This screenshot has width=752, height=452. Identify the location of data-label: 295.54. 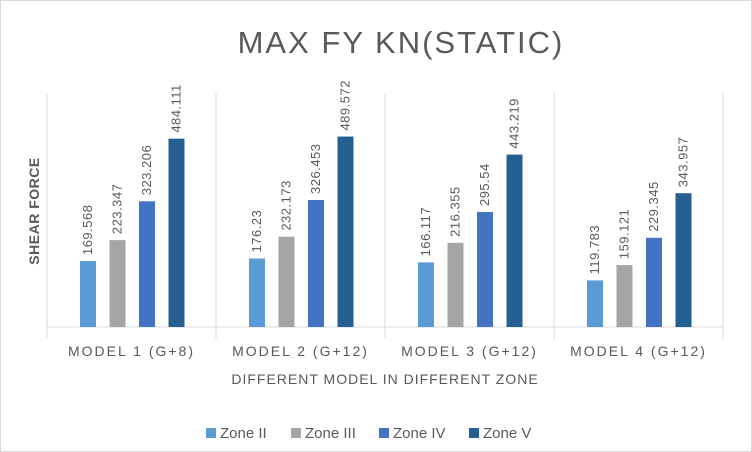
(484, 184).